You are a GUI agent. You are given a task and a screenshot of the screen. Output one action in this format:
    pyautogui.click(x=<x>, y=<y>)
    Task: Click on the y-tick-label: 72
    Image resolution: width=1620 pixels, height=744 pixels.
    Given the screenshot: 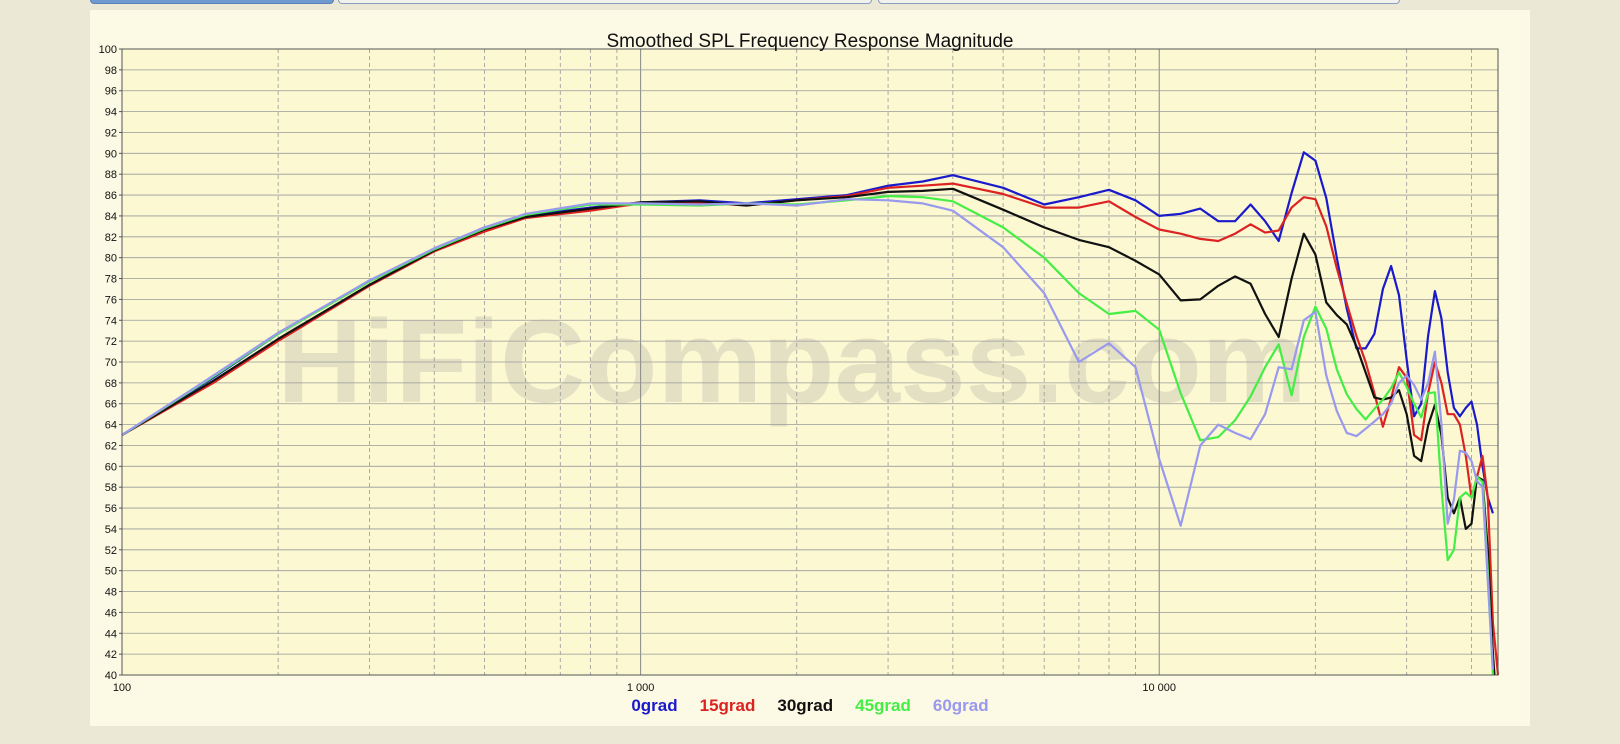 What is the action you would take?
    pyautogui.click(x=111, y=342)
    